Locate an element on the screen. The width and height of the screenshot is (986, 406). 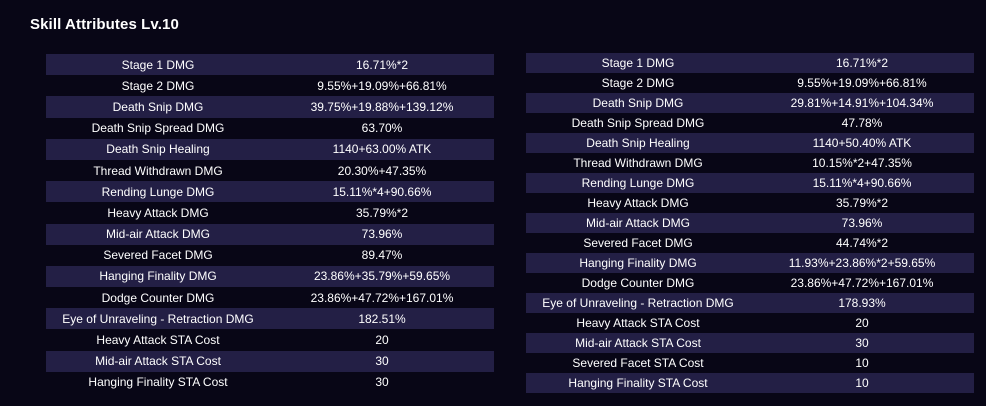
attribute-value: 182.51% is located at coordinates (382, 319).